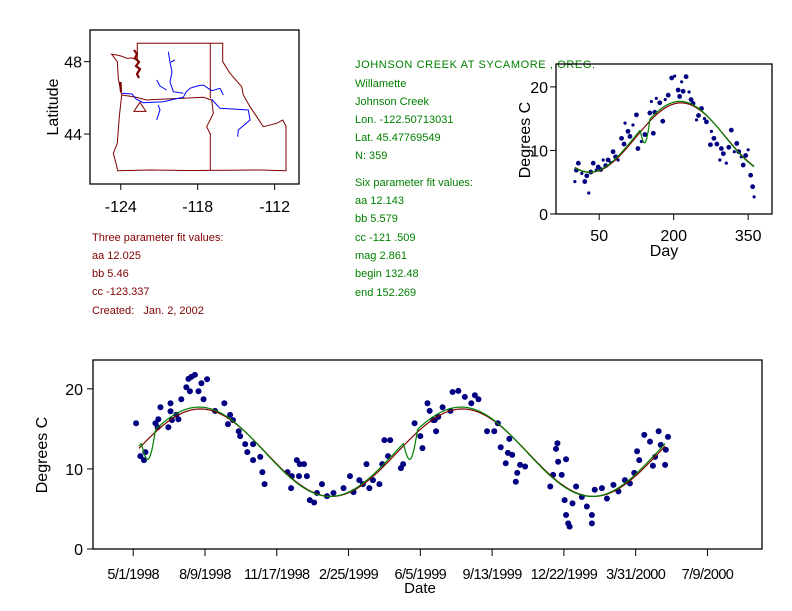 The height and width of the screenshot is (611, 792). I want to click on rivers, so click(186, 94).